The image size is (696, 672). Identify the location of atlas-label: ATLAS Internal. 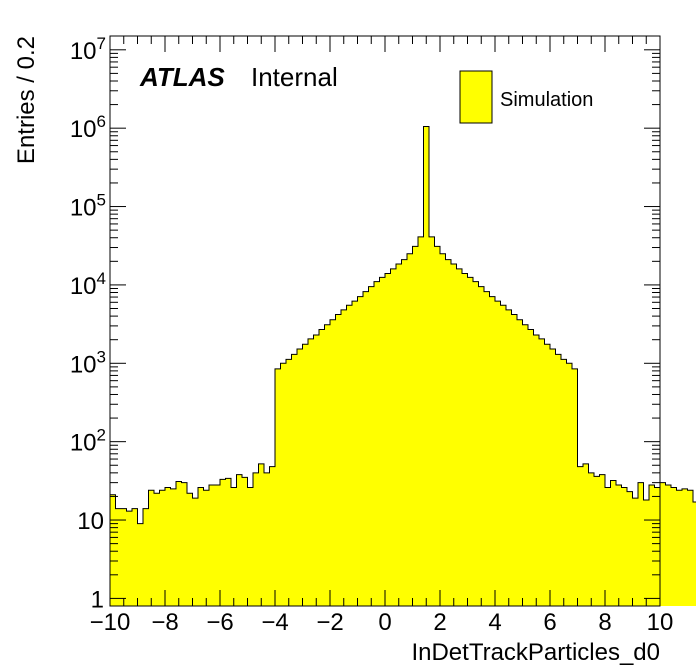
(238, 77).